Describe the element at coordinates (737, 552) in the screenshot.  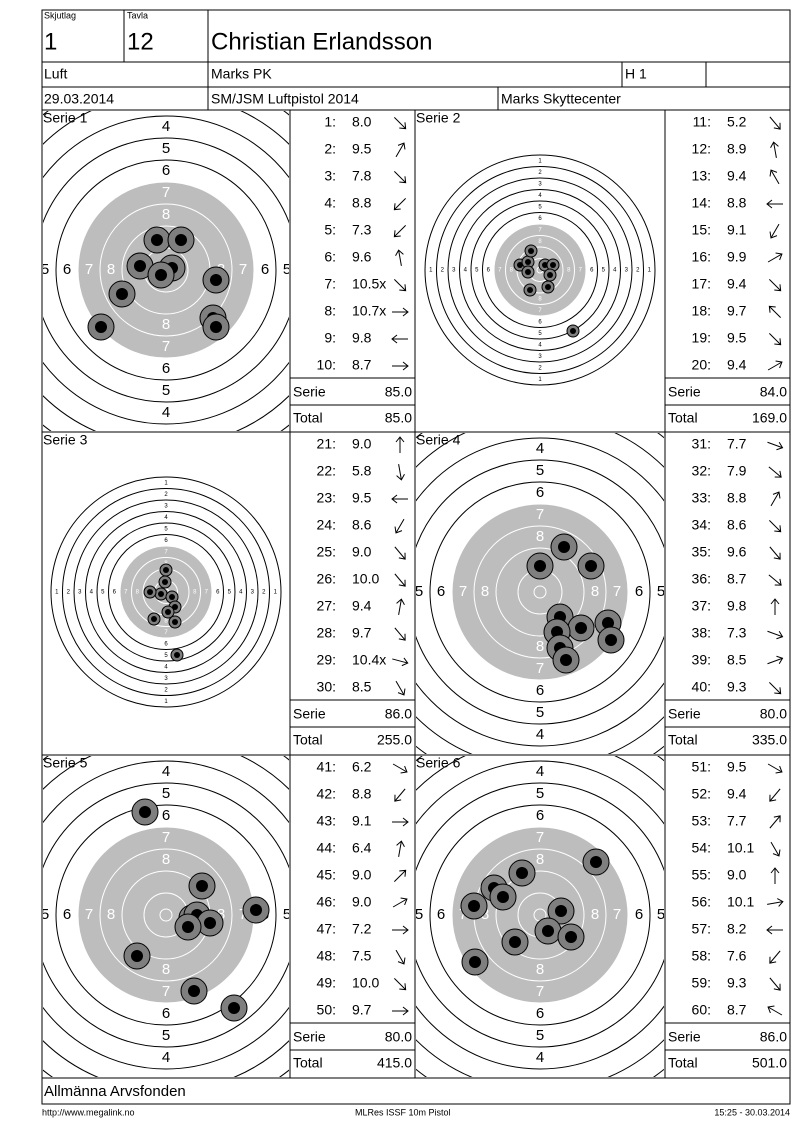
I see `shot-score: 9.6` at that location.